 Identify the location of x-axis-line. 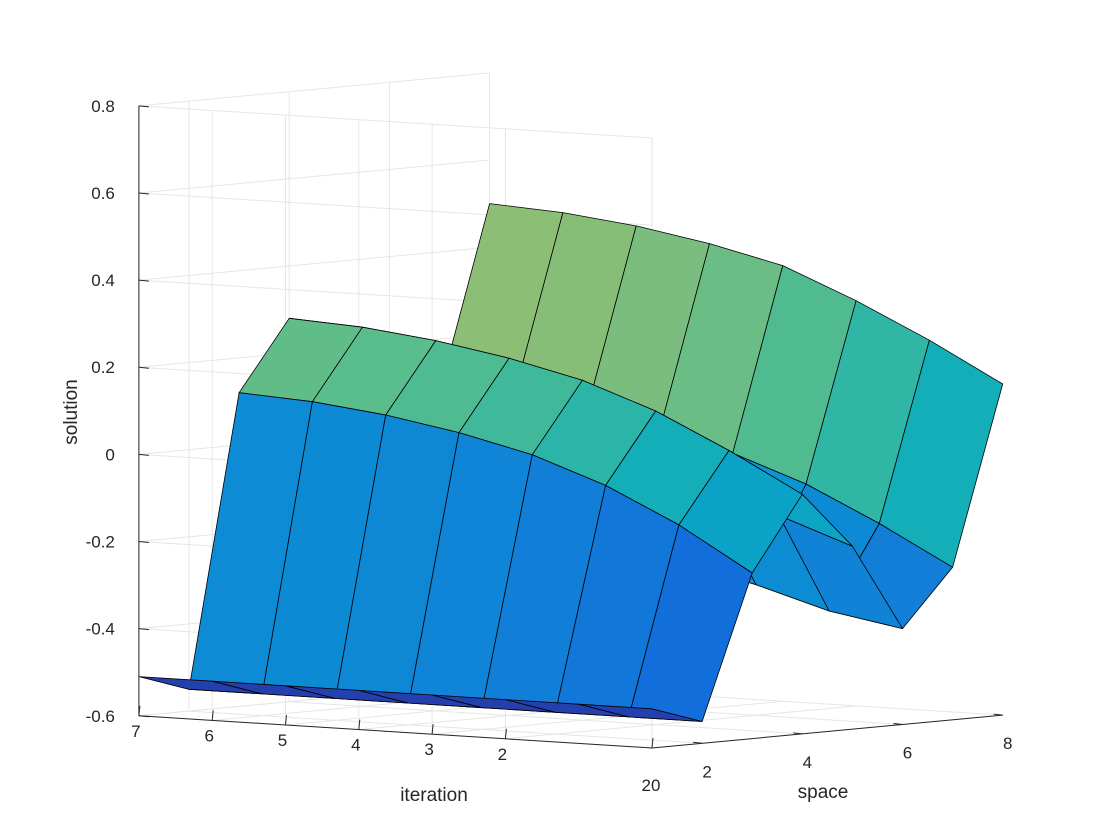
(827, 731).